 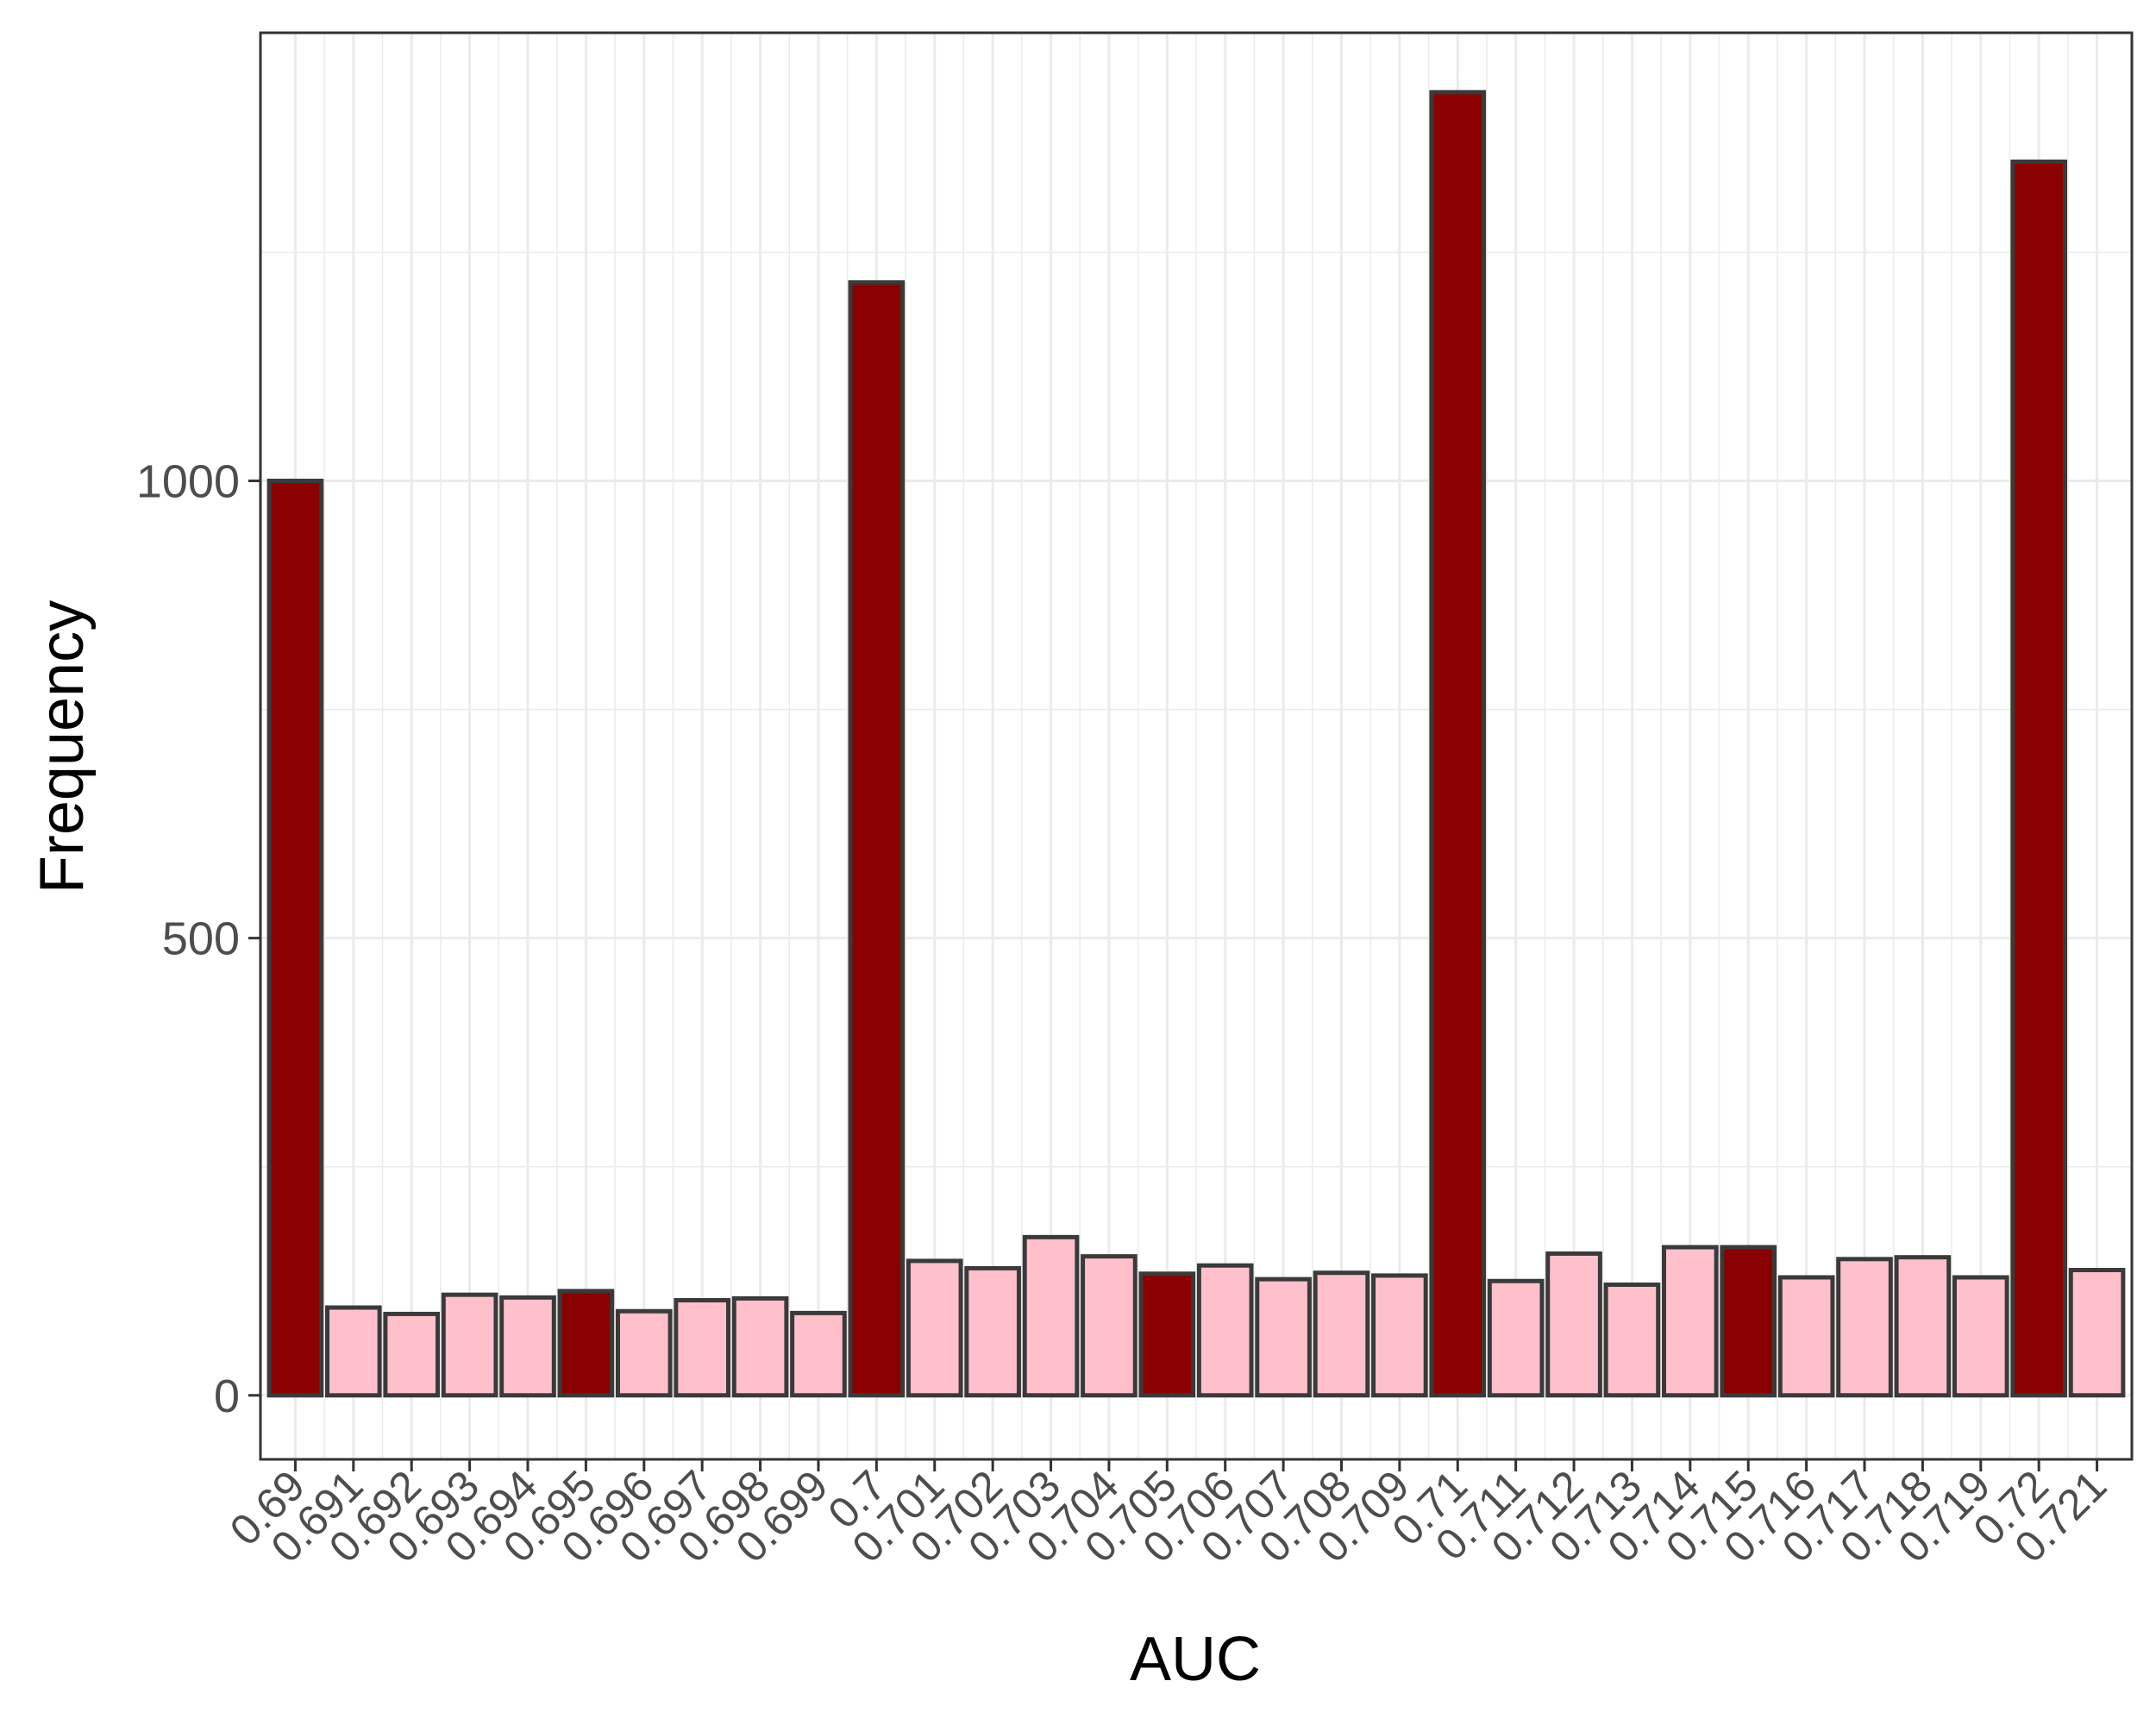 I want to click on bar-0.7, so click(x=877, y=838).